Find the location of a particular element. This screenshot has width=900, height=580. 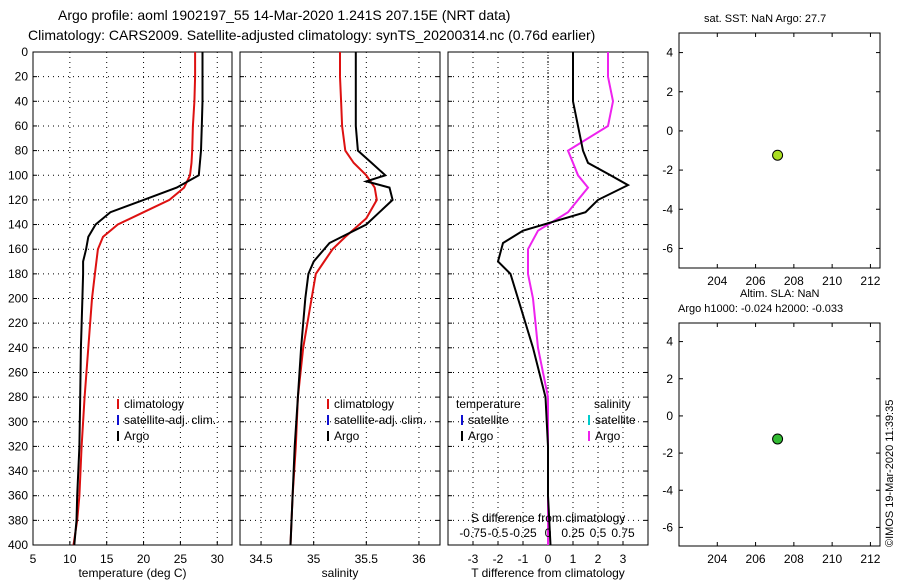

temperature-legend-argo-label: Argo is located at coordinates (137, 436).